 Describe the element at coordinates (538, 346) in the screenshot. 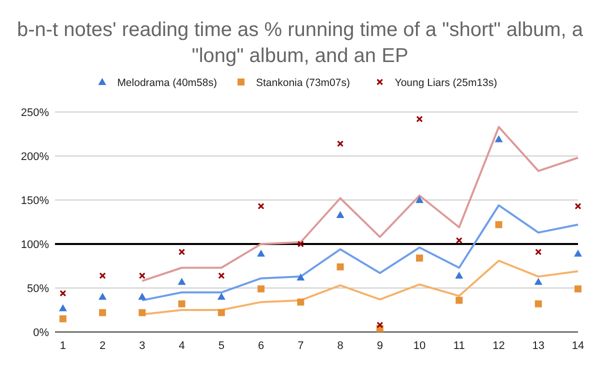

I see `x-tick-label: 13` at that location.